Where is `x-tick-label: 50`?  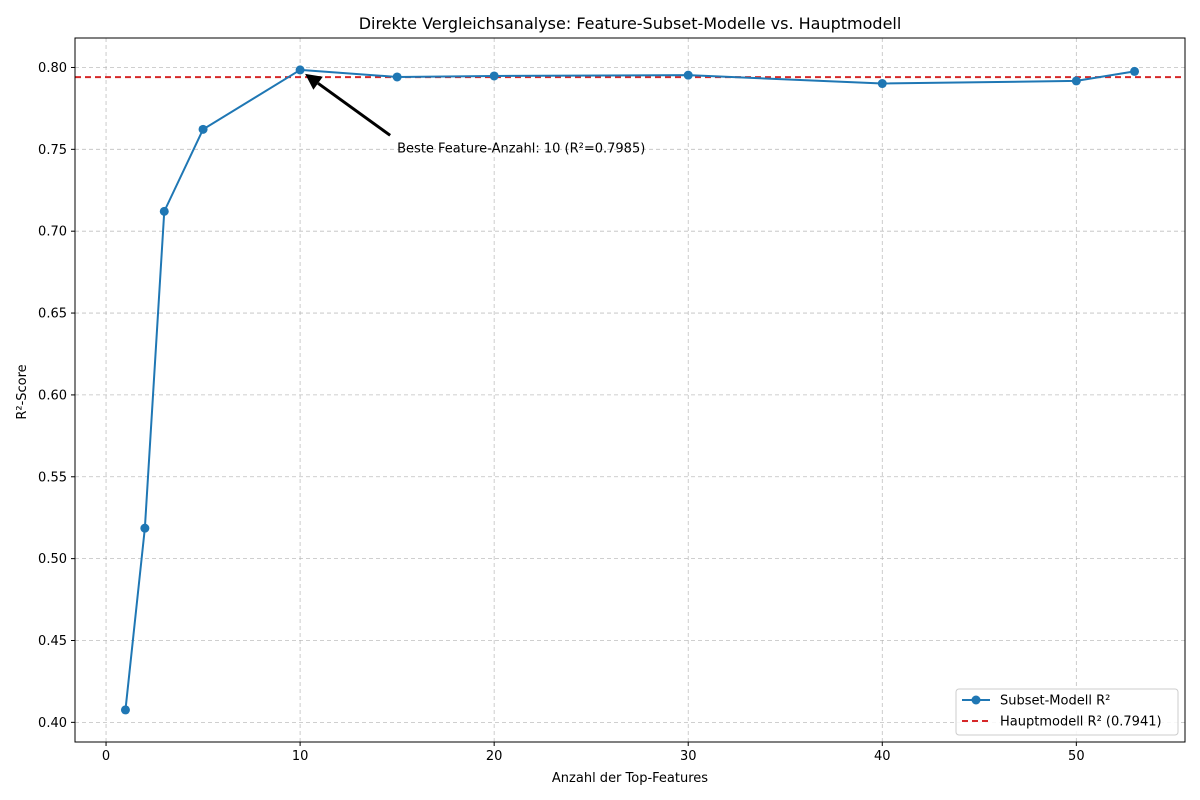
x-tick-label: 50 is located at coordinates (1076, 756).